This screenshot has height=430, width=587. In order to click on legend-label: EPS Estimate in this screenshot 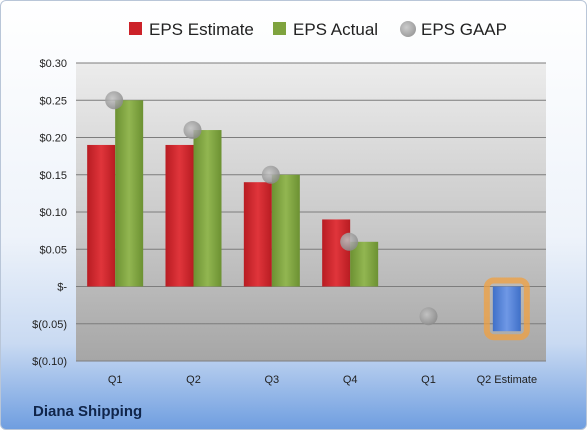, I will do `click(201, 29)`.